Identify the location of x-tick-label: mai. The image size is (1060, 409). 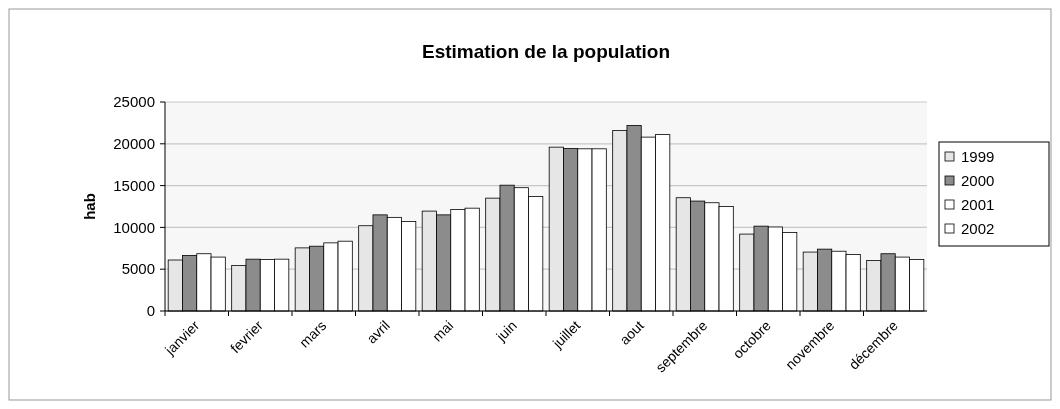
(443, 331).